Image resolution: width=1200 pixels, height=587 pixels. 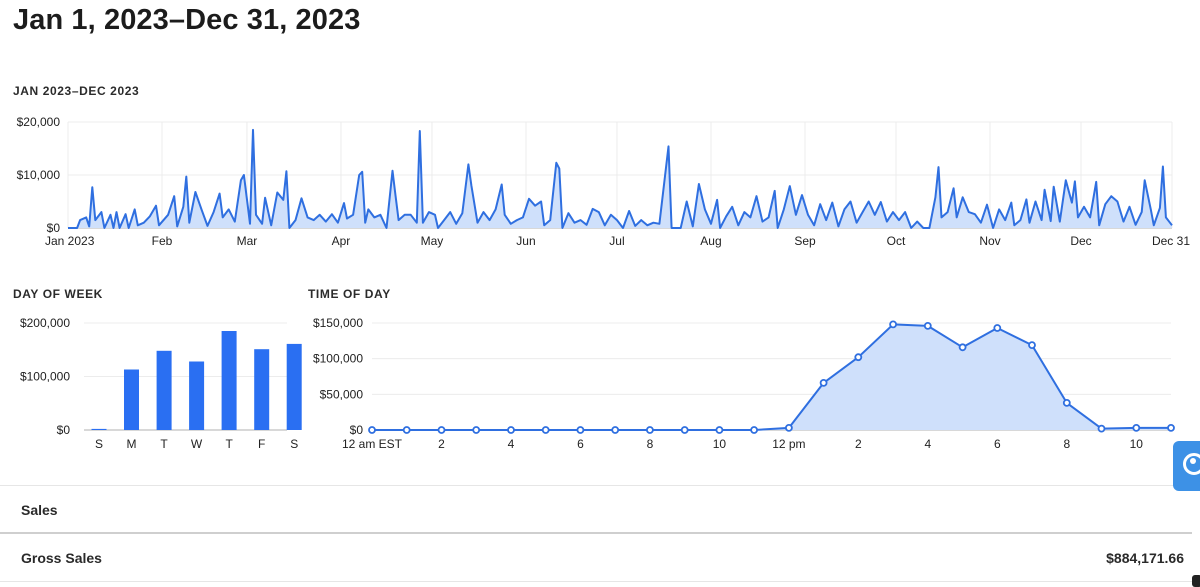 I want to click on help-lifebuoy-icon, so click(x=1191, y=464).